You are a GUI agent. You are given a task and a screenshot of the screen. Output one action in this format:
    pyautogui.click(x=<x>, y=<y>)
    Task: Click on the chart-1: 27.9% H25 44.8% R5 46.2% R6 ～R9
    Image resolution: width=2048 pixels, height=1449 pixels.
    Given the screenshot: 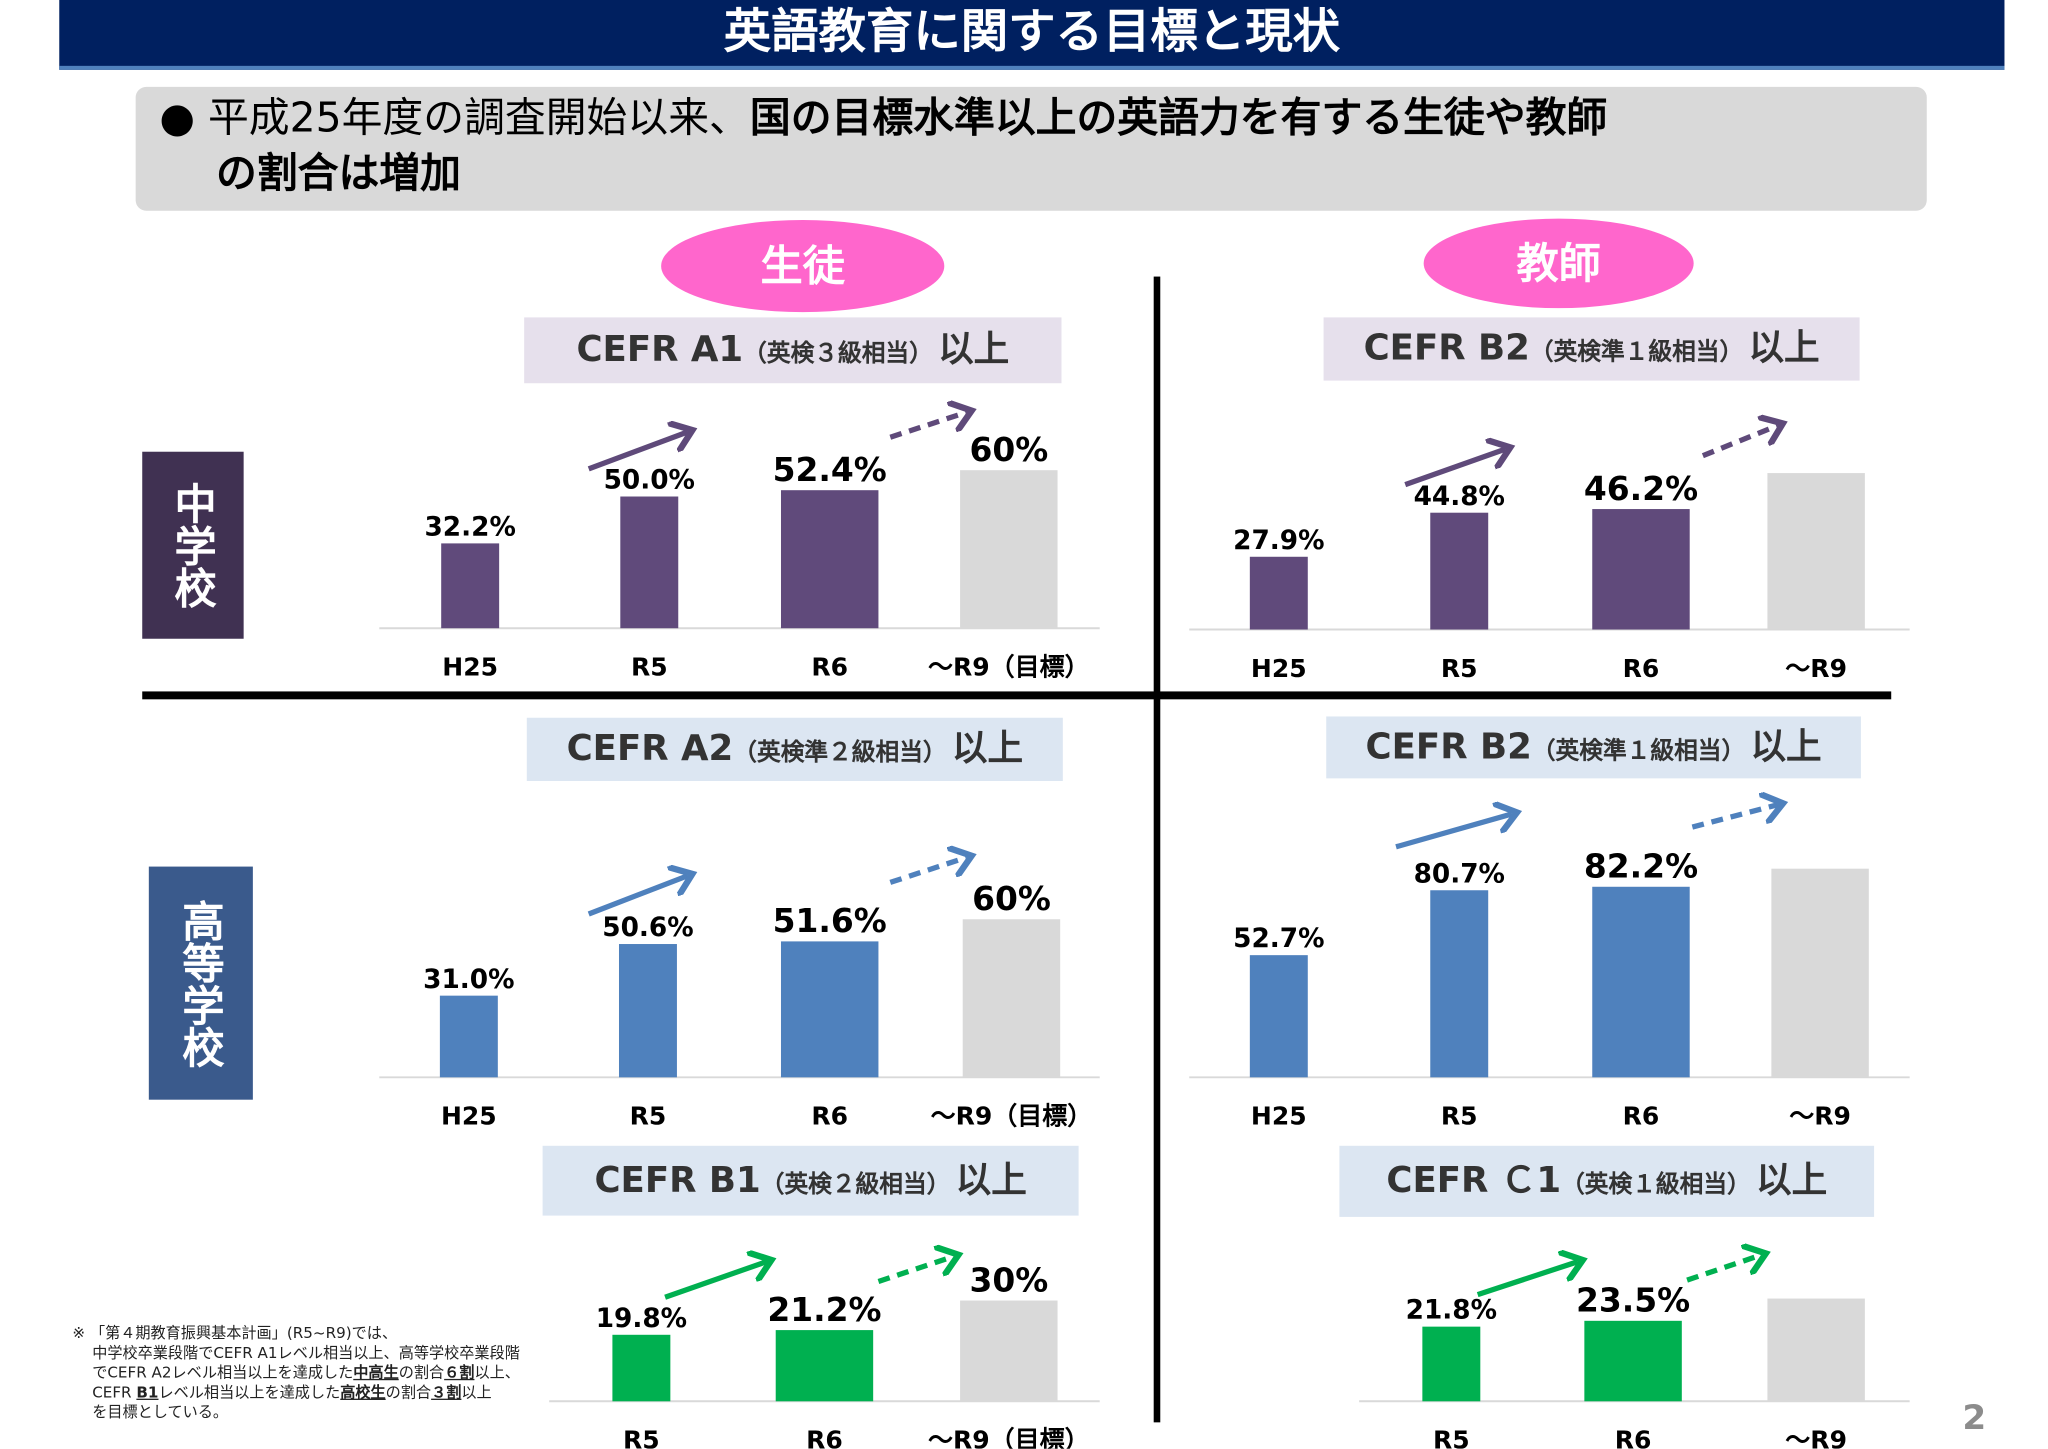 What is the action you would take?
    pyautogui.click(x=1549, y=554)
    